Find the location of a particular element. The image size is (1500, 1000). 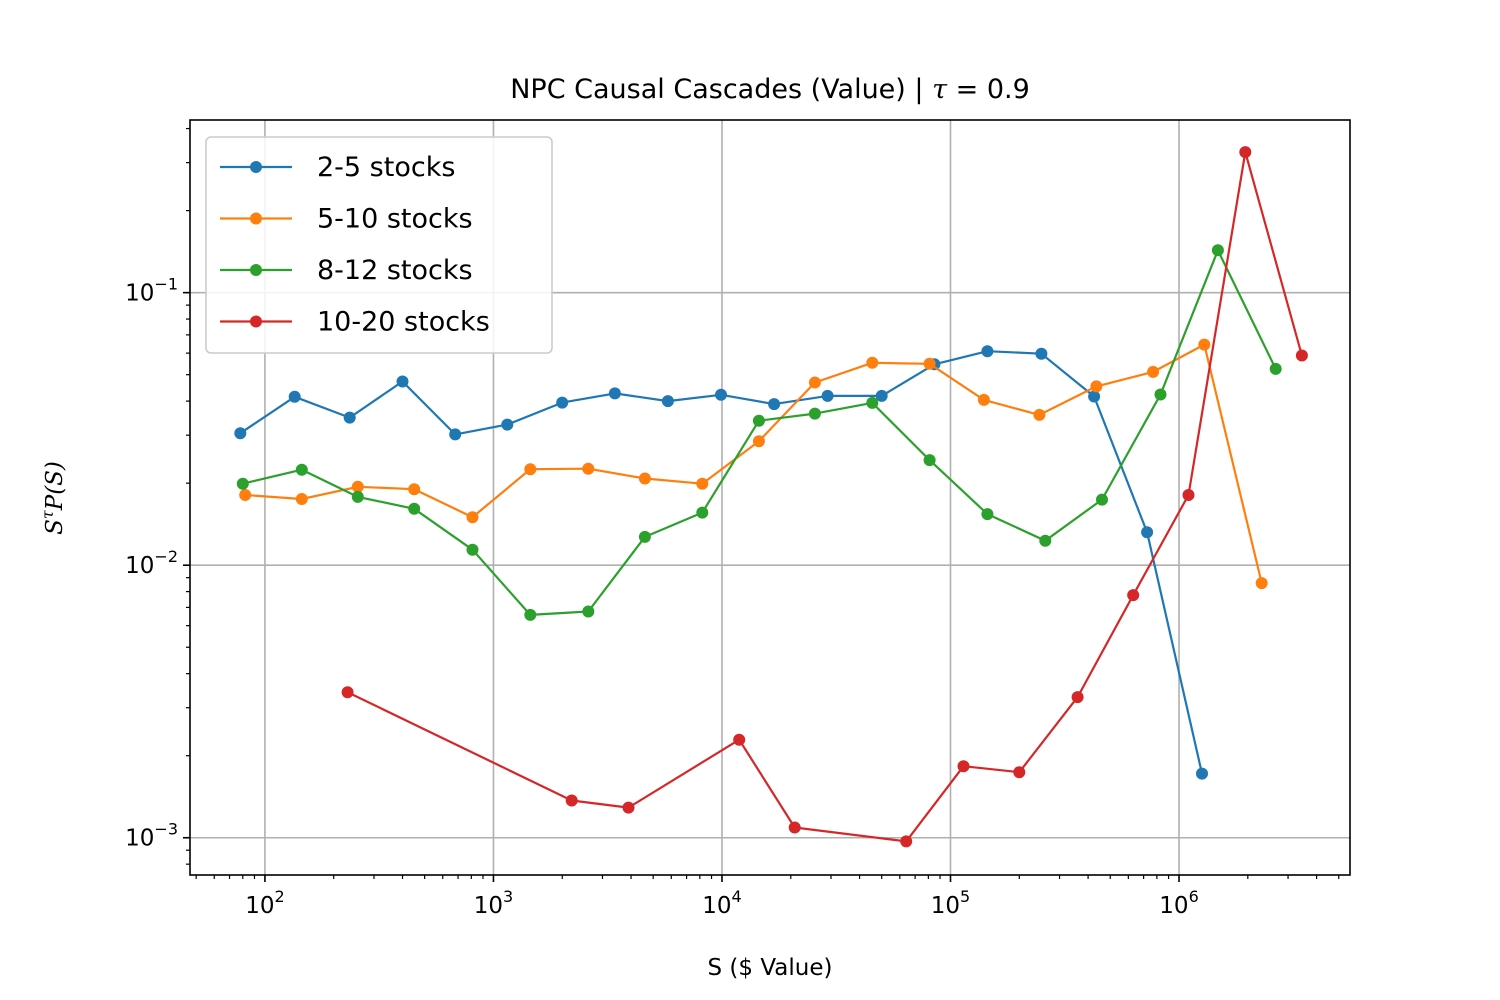

legend-label: 10-20 stocks is located at coordinates (403, 322).